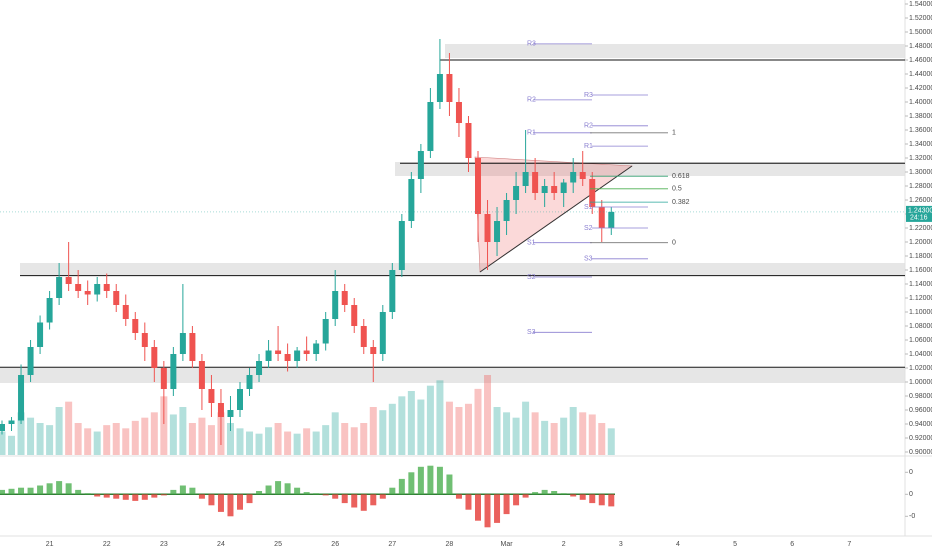 This screenshot has height=550, width=932. I want to click on y-tick-label: 1.12000, so click(920, 298).